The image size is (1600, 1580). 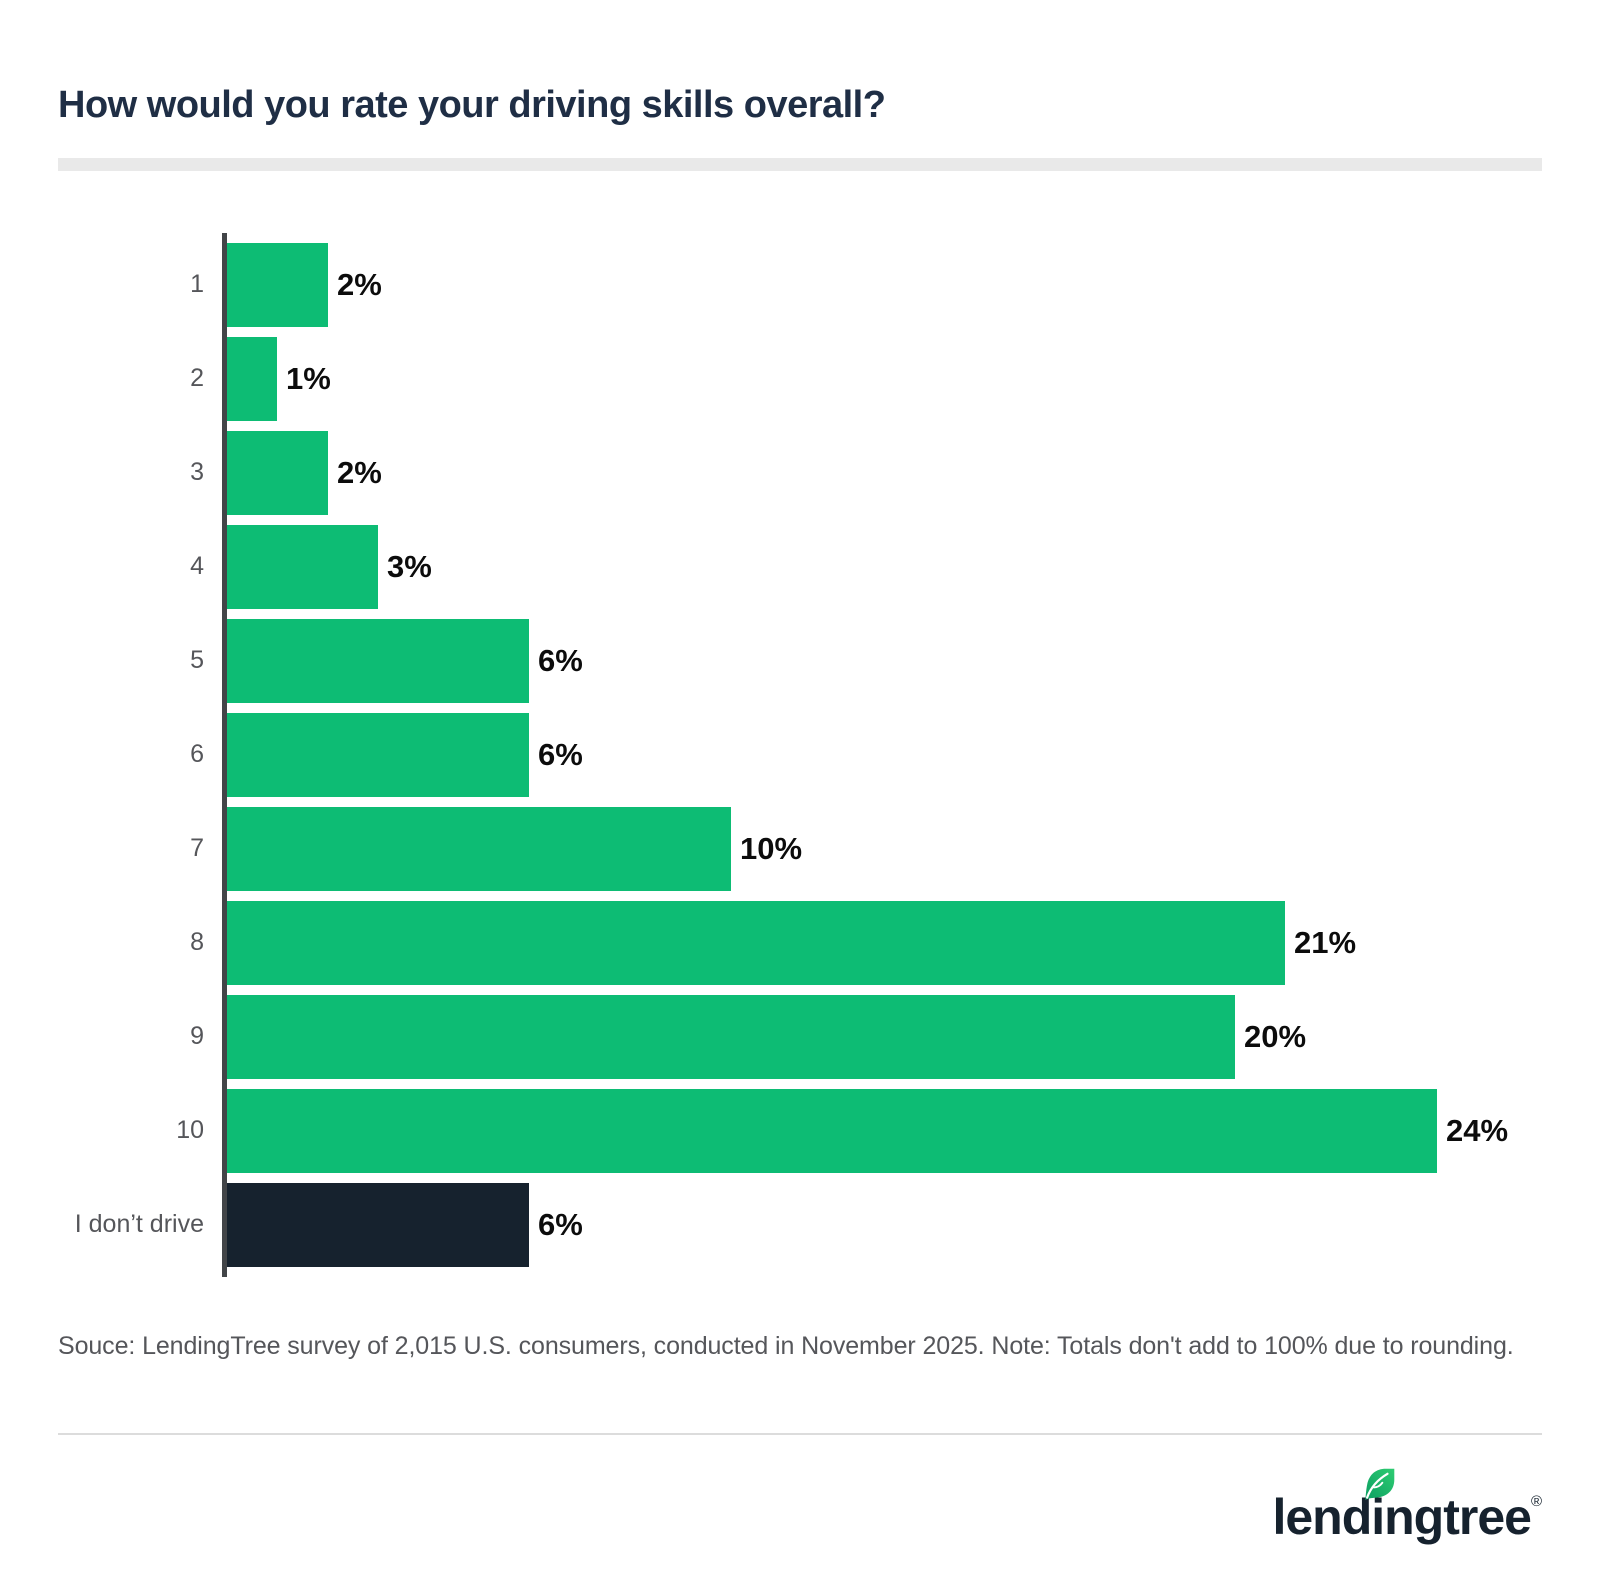 What do you see at coordinates (800, 473) in the screenshot?
I see `bar-row: 3 2%` at bounding box center [800, 473].